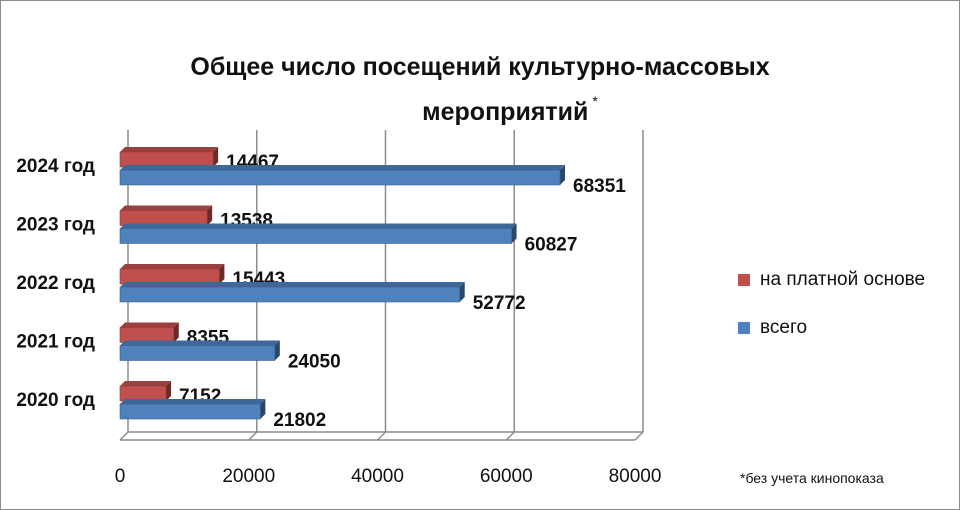  I want to click on legend-swatch-total, so click(744, 328).